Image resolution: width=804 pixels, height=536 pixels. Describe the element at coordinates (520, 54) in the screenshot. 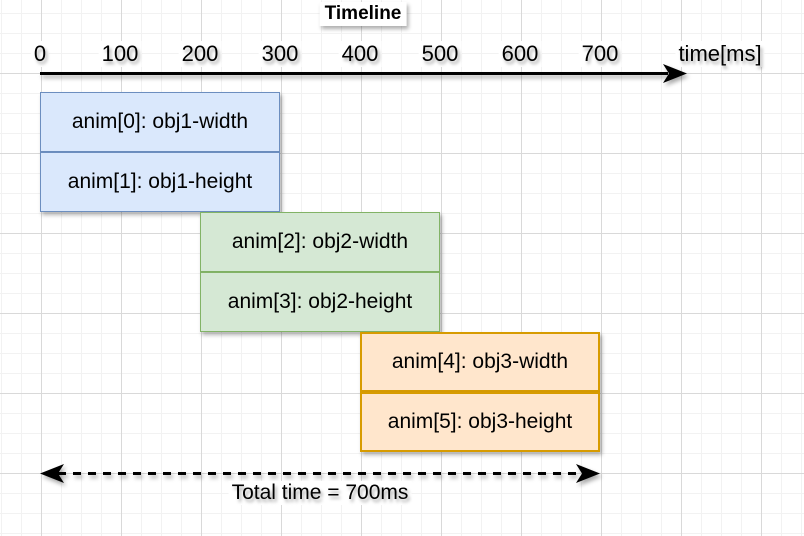

I see `axis-tick-label-600: 600` at that location.